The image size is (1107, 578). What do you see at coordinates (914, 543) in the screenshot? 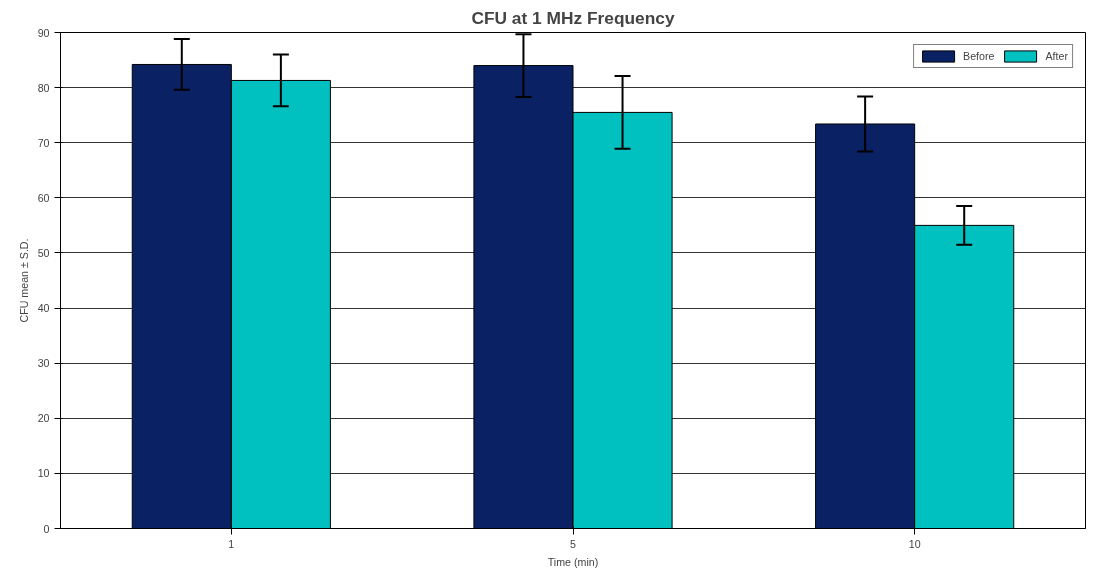
I see `x-tick-label: 10` at bounding box center [914, 543].